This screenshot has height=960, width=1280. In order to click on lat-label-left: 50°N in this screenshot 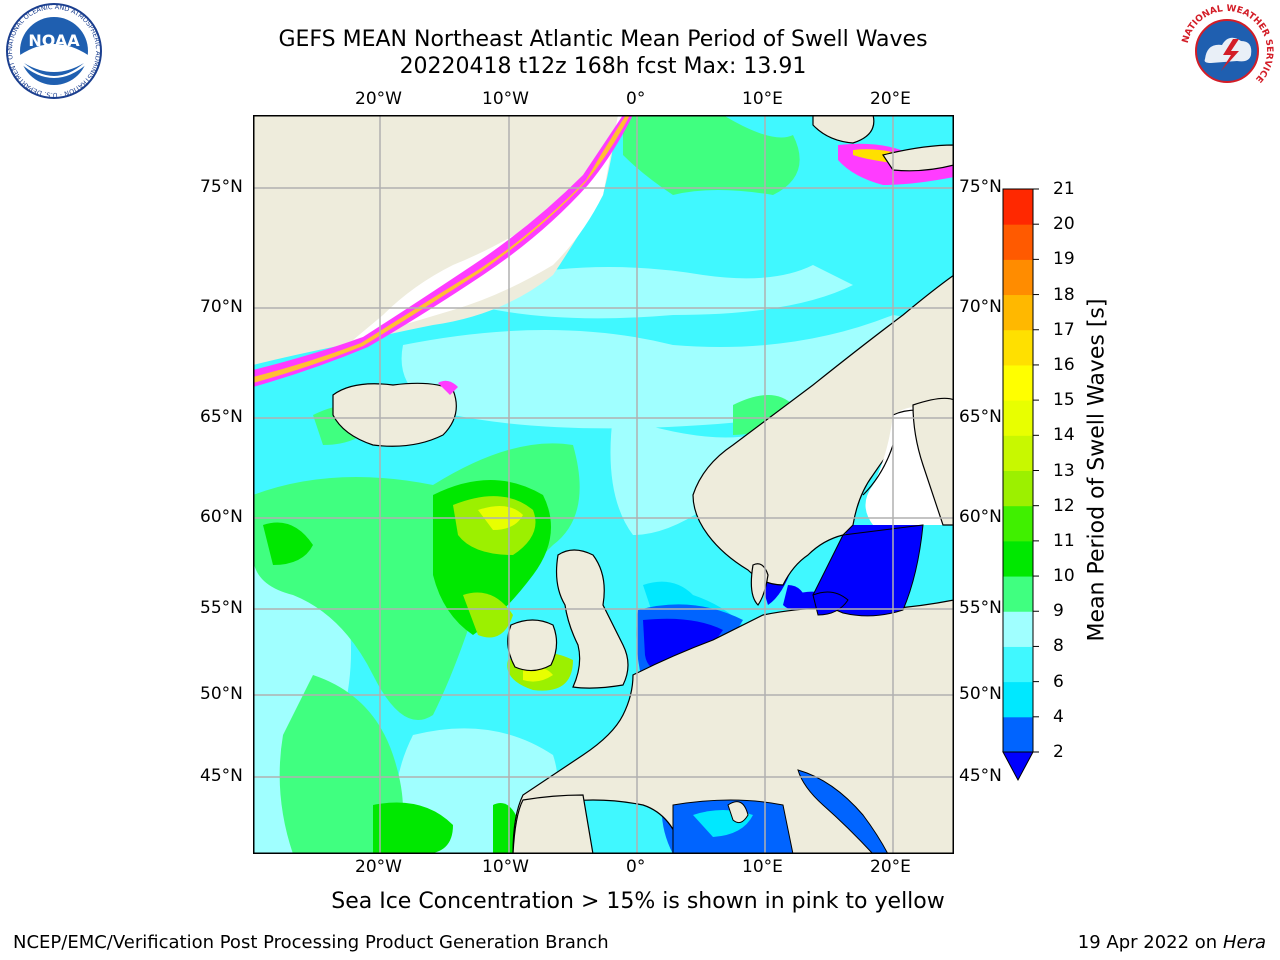, I will do `click(221, 694)`.